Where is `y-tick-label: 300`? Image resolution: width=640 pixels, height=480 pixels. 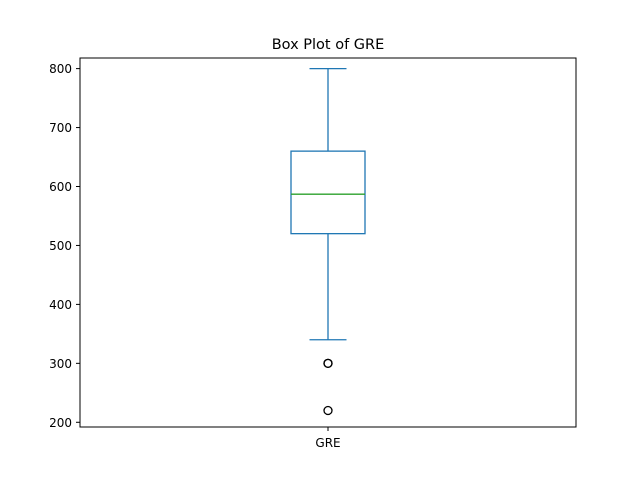 y-tick-label: 300 is located at coordinates (60, 364).